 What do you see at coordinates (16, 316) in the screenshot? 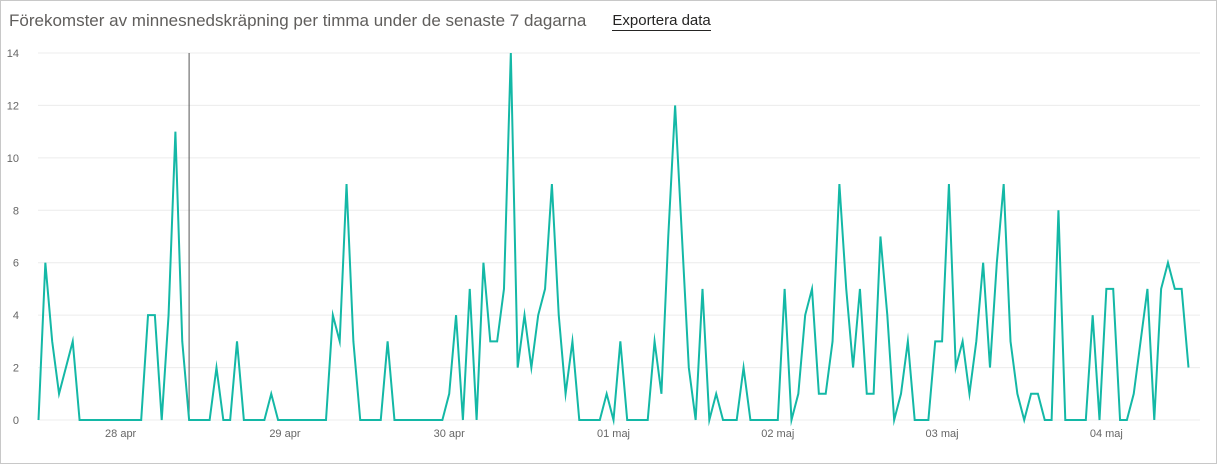
I see `y-tick-label: 4` at bounding box center [16, 316].